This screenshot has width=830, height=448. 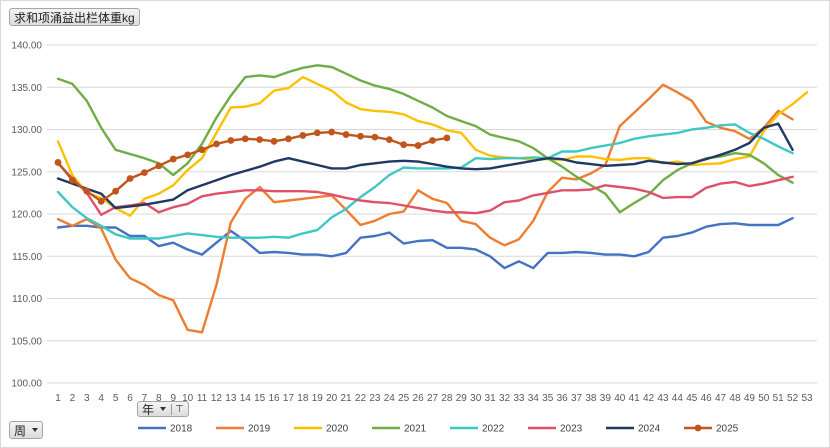 I want to click on value-field-button: 求和项涌益出栏体重kg, so click(x=74, y=17).